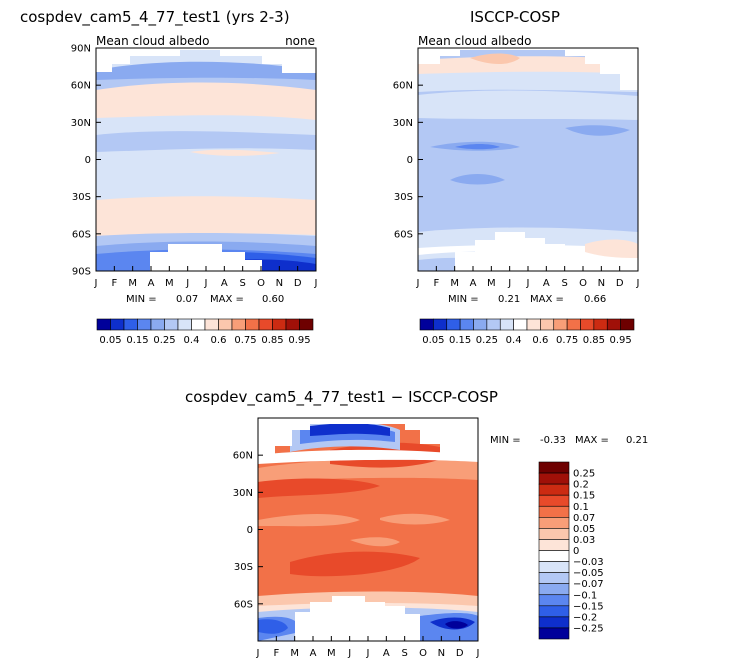  Describe the element at coordinates (206, 159) in the screenshot. I see `plot-area` at that location.